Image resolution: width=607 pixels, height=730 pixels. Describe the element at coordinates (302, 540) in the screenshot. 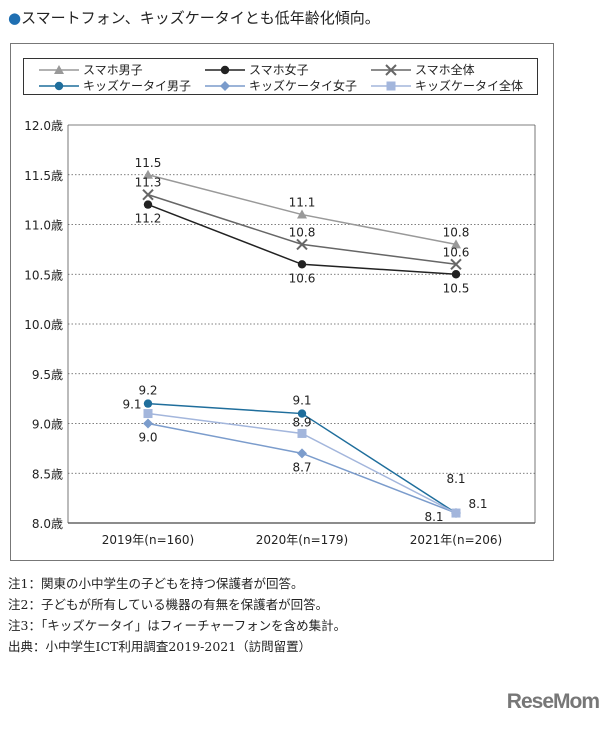

I see `x-tick-label: 2020年(n=179)` at that location.